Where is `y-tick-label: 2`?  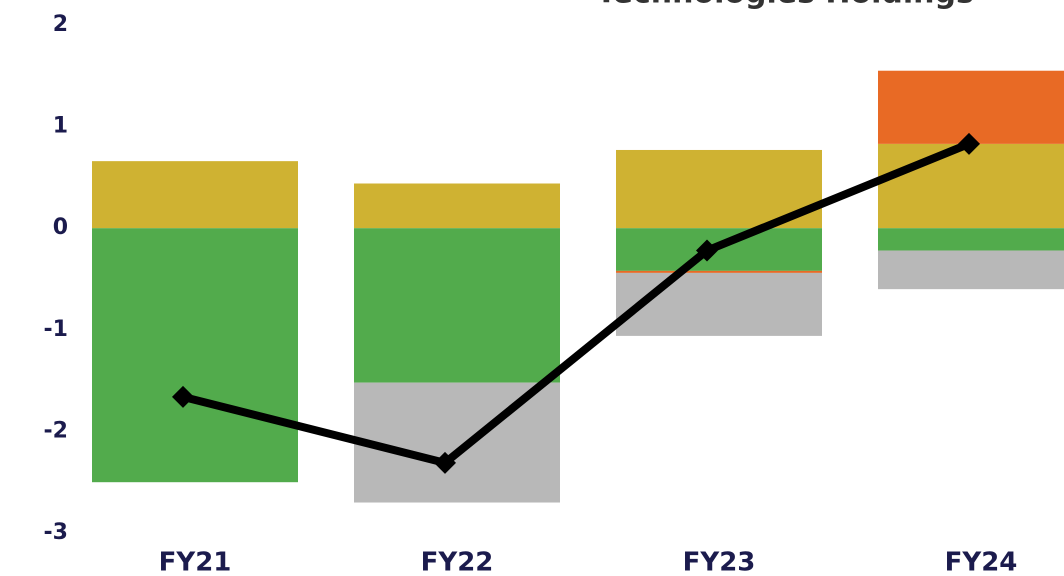
y-tick-label: 2 is located at coordinates (60, 24).